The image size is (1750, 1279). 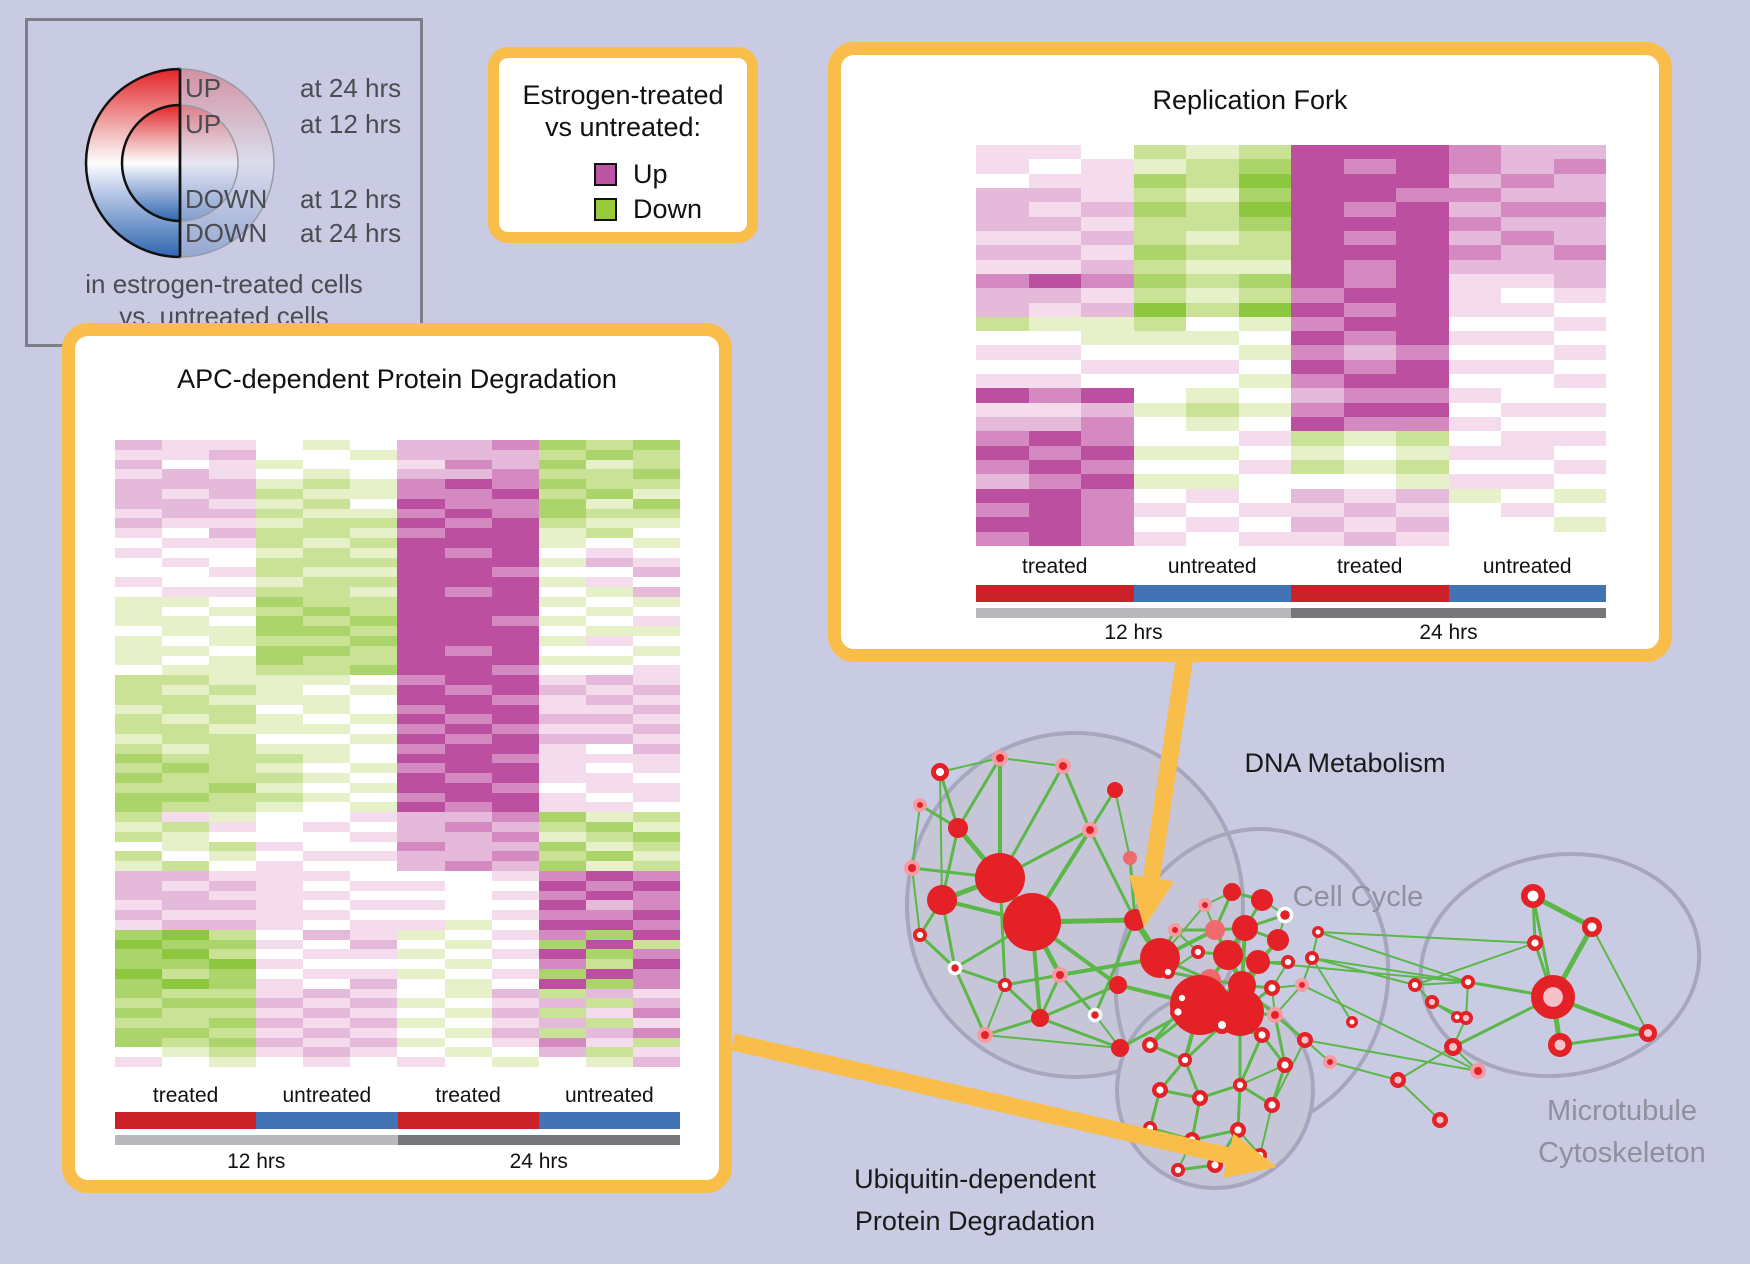 I want to click on cluster-label: Protein Degradation, so click(x=975, y=1221).